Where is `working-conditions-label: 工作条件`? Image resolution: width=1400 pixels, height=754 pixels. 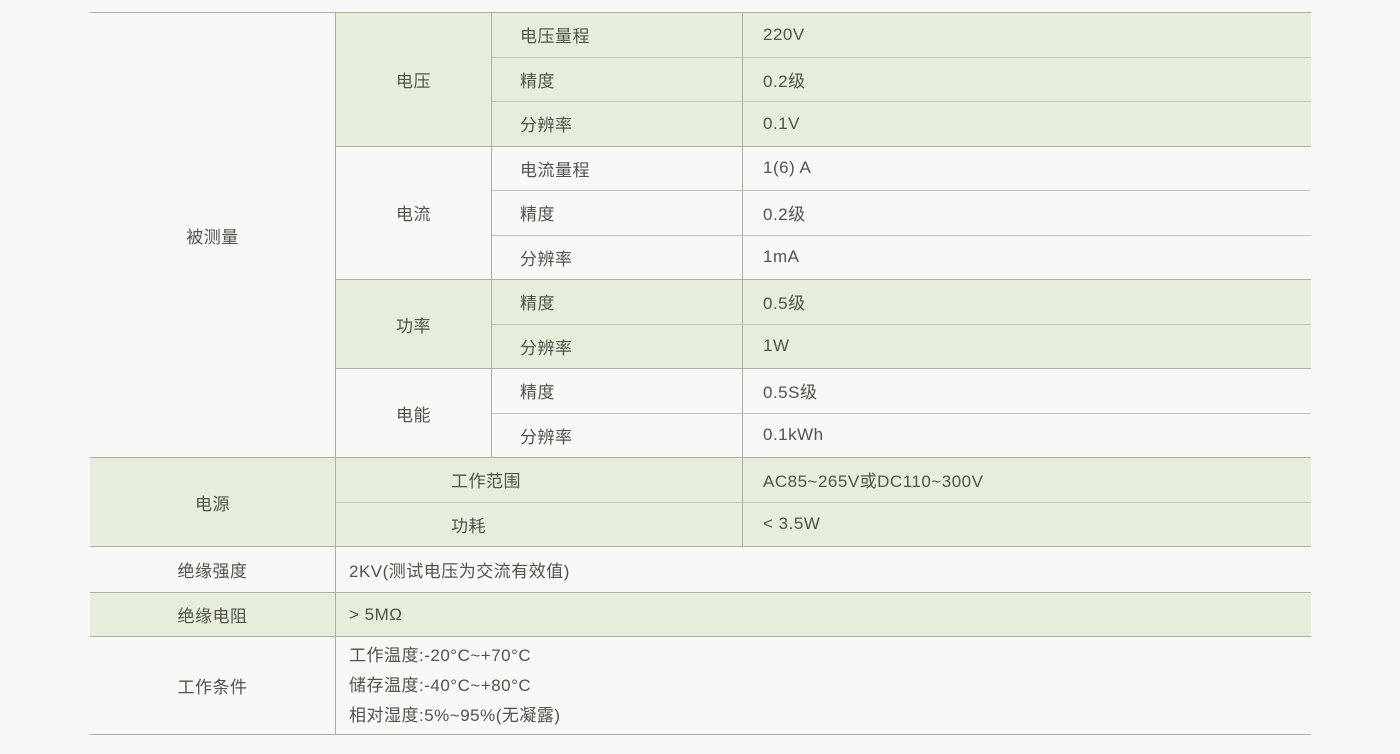
working-conditions-label: 工作条件 is located at coordinates (213, 685).